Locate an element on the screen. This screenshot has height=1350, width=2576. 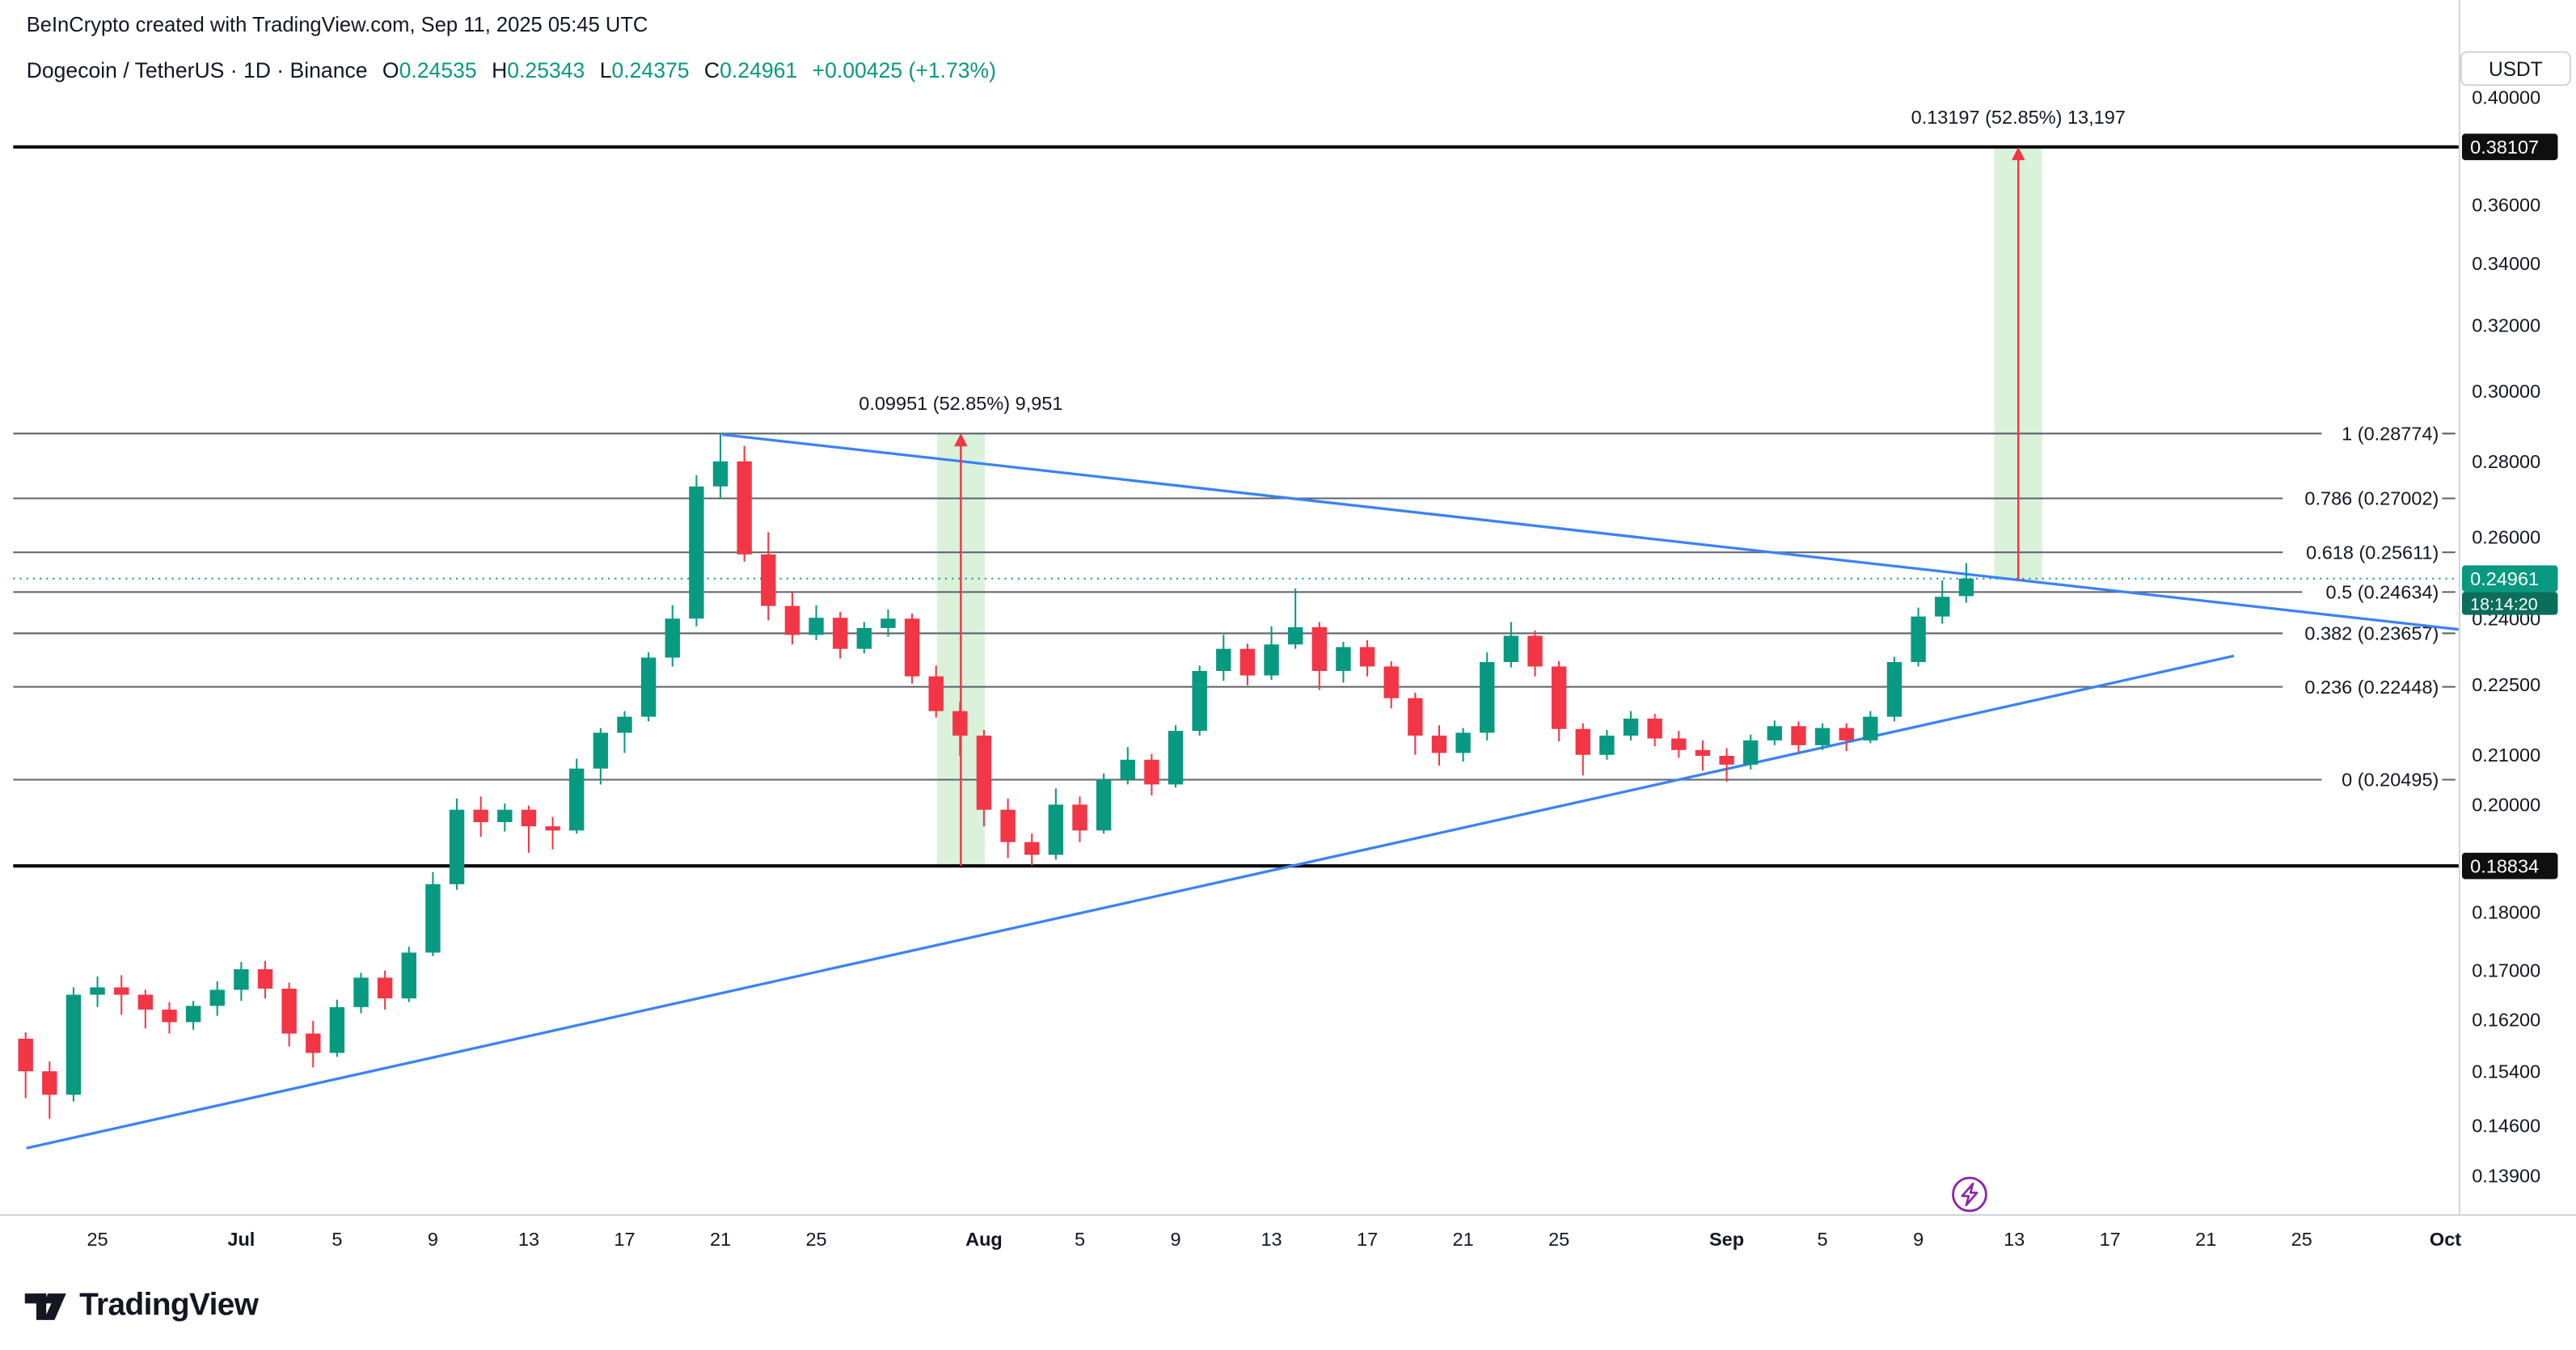
trendline-descending-resistance is located at coordinates (1590, 531).